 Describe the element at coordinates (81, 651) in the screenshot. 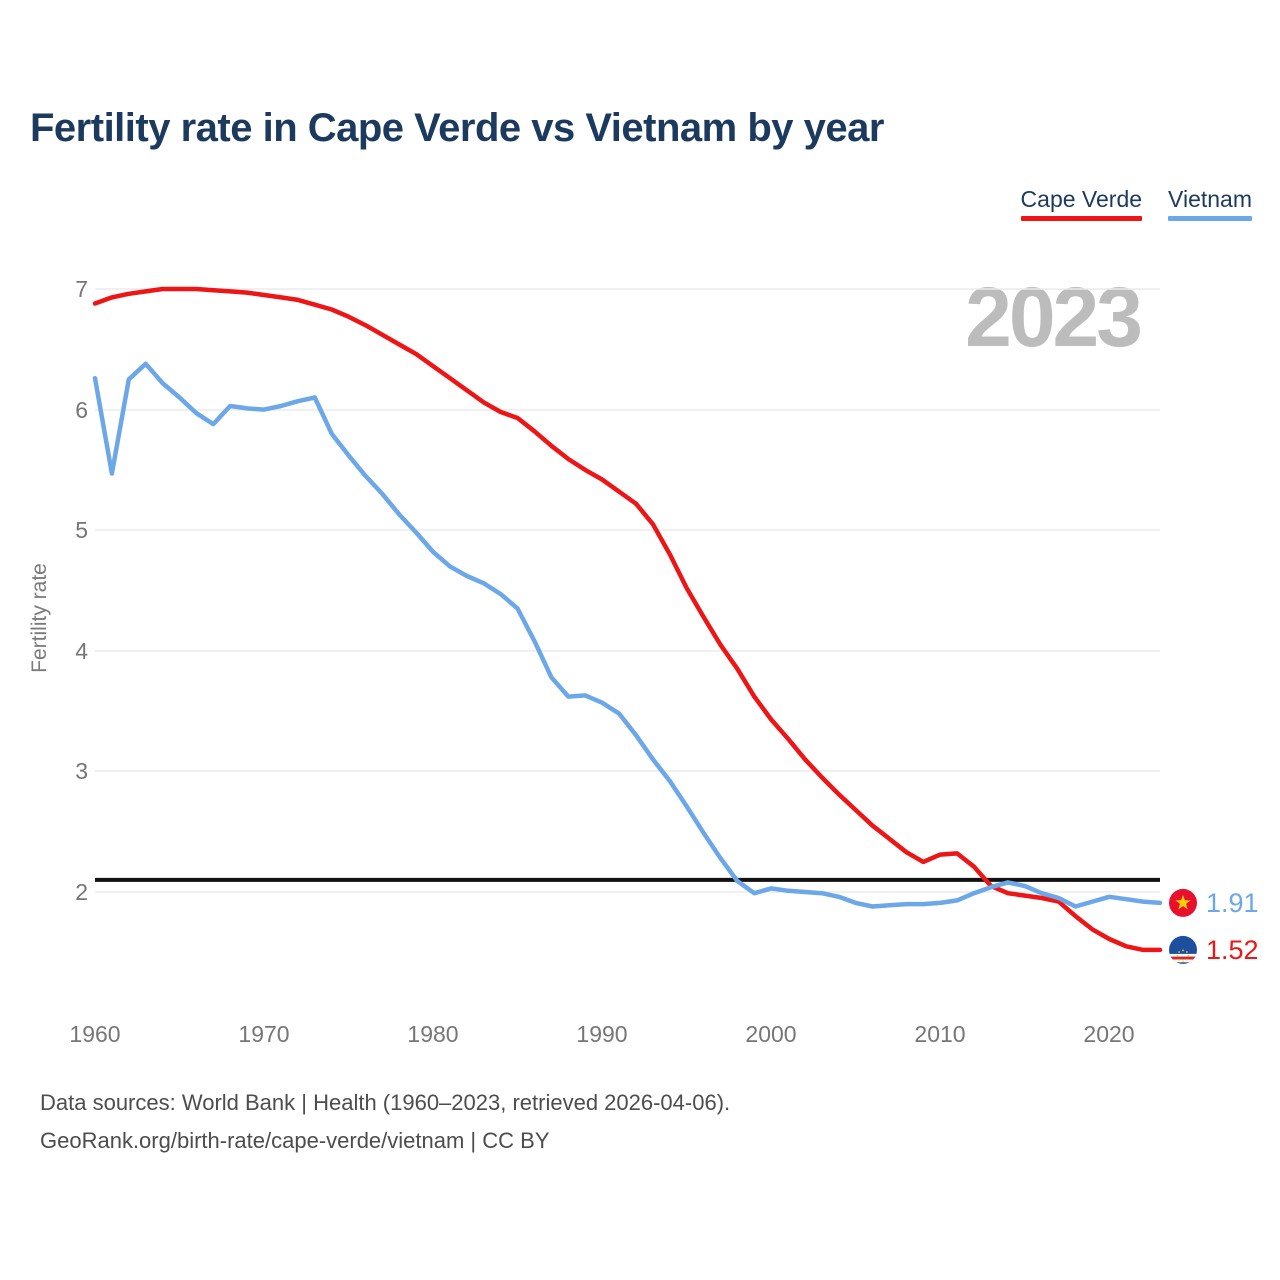

I see `y-tick: 4` at that location.